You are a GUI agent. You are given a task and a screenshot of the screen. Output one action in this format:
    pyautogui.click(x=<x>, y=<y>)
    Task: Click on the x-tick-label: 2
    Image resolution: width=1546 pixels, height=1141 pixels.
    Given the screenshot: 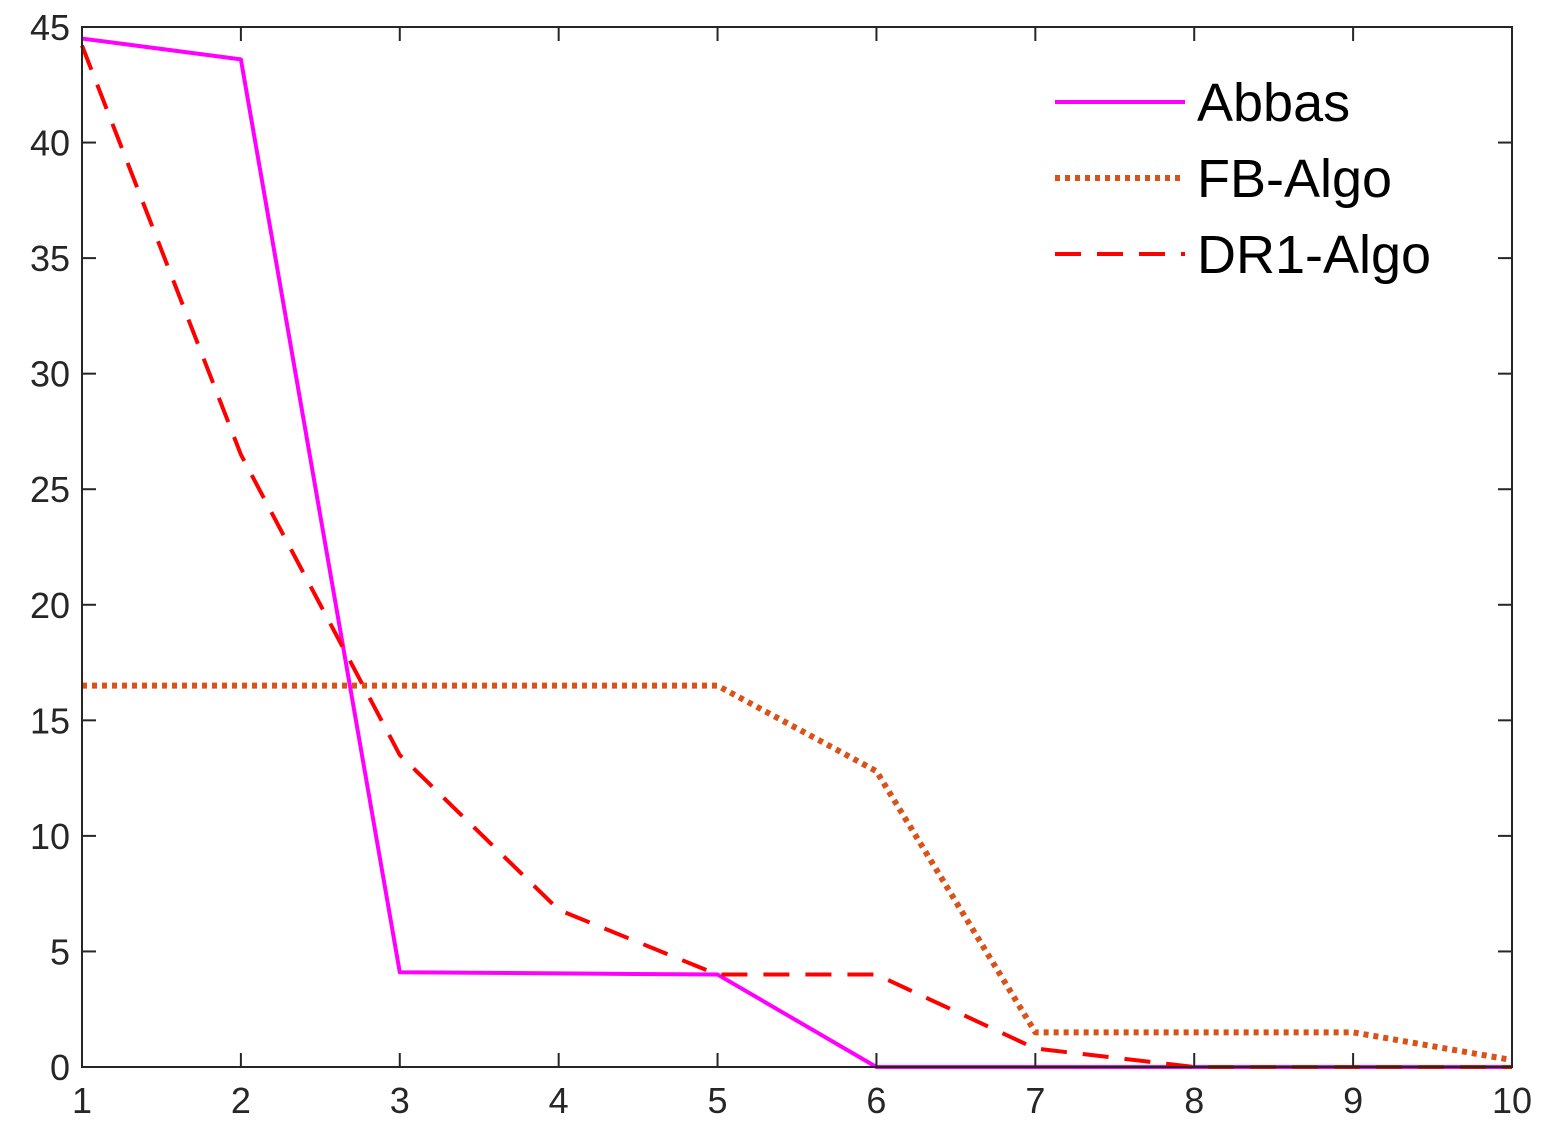 What is the action you would take?
    pyautogui.click(x=241, y=1100)
    